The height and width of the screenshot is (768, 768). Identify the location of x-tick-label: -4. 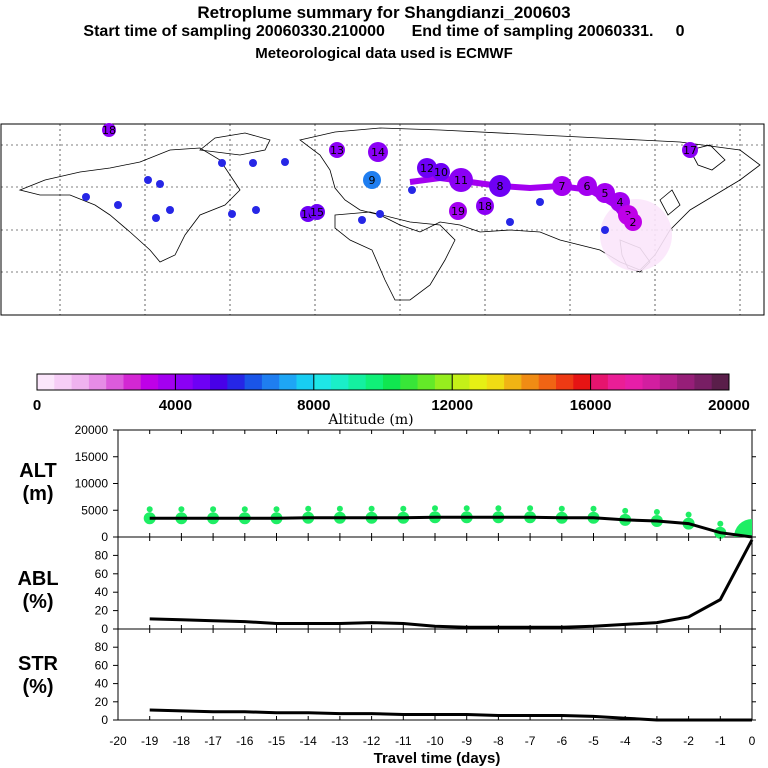
(625, 741).